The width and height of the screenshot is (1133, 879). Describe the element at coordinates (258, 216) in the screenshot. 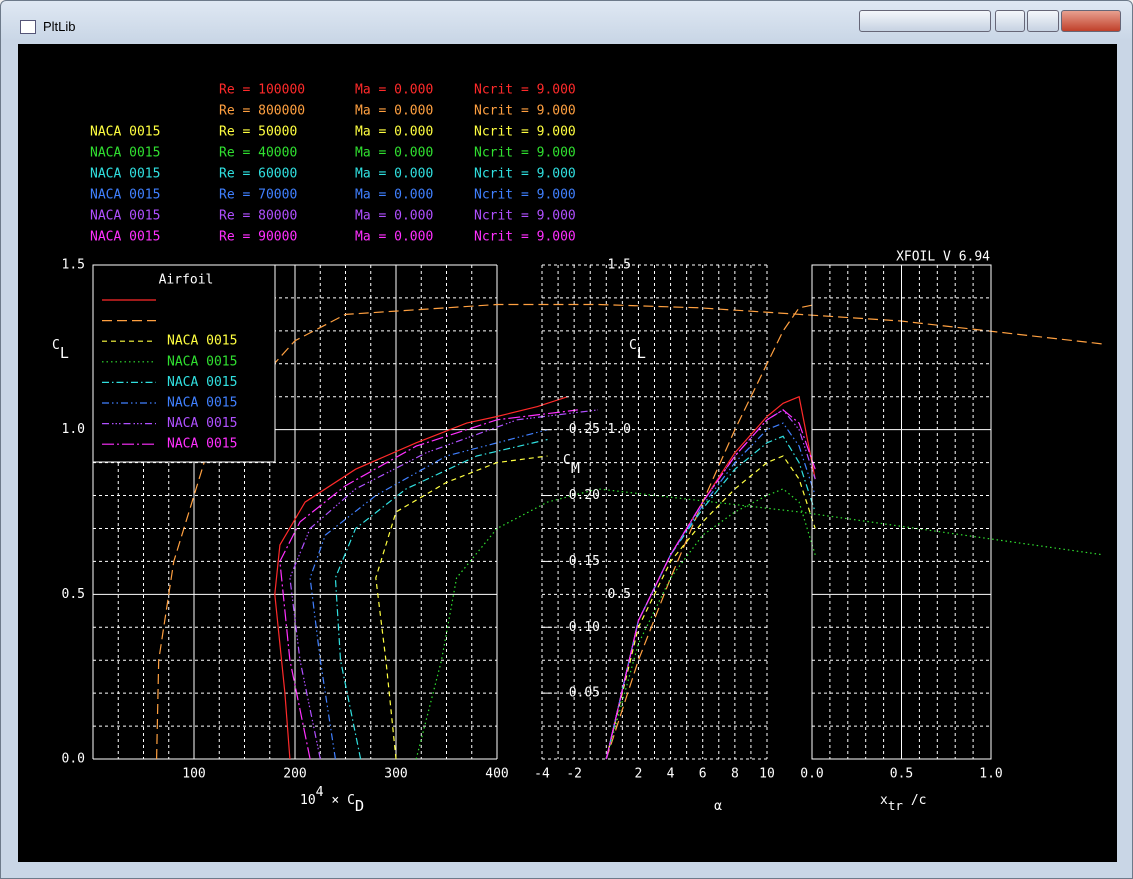

I see `run-re: Re = 80000` at that location.